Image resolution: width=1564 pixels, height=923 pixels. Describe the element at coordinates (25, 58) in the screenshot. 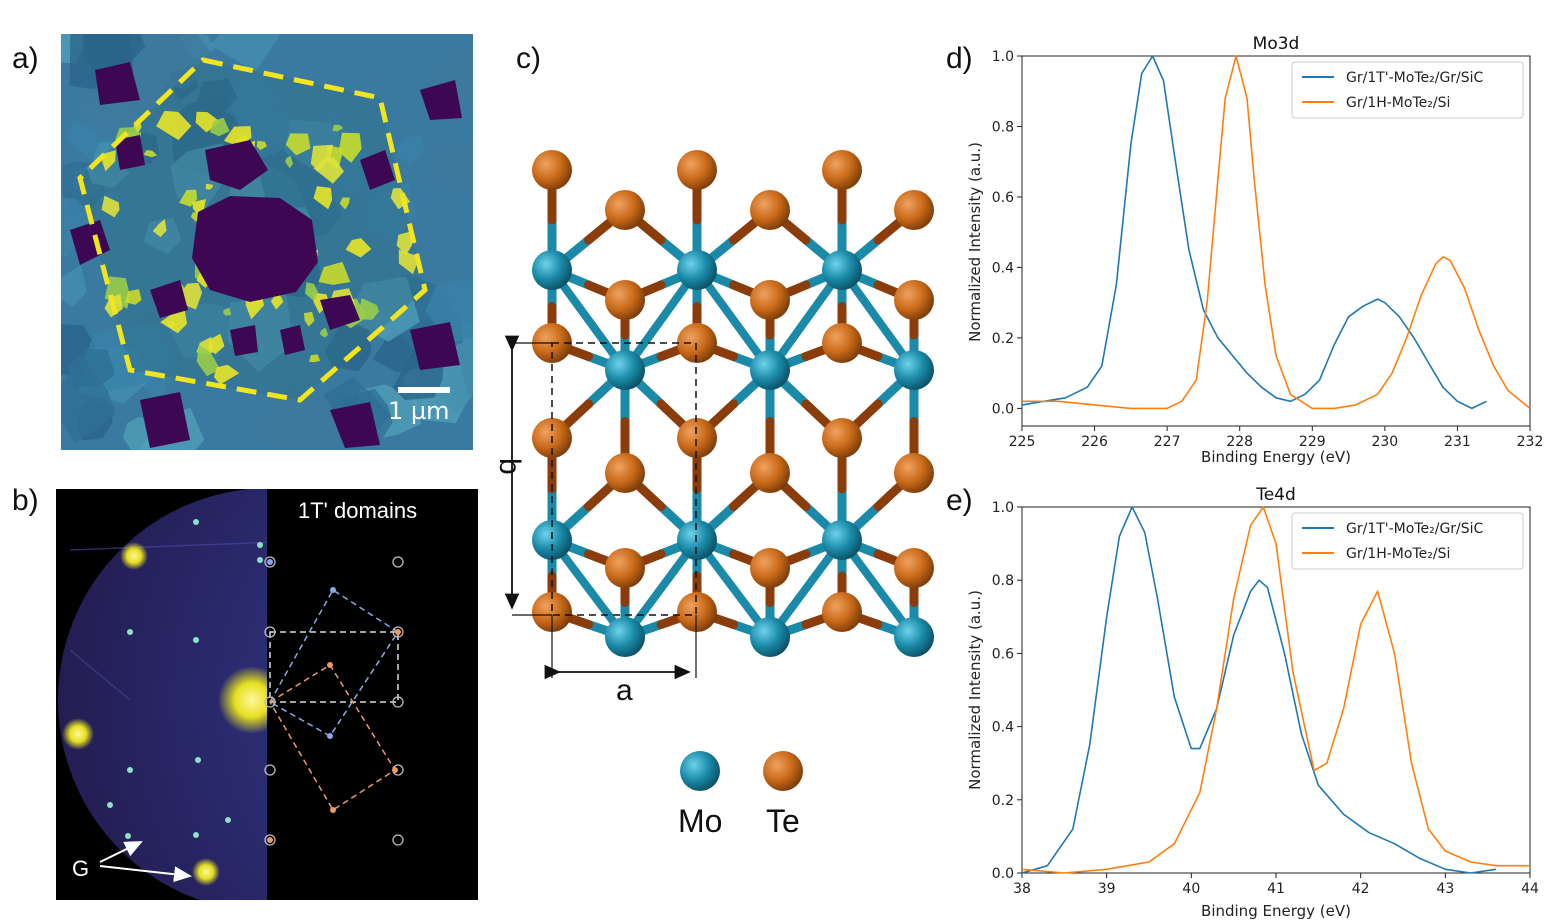

I see `panel-label-a: a)` at that location.